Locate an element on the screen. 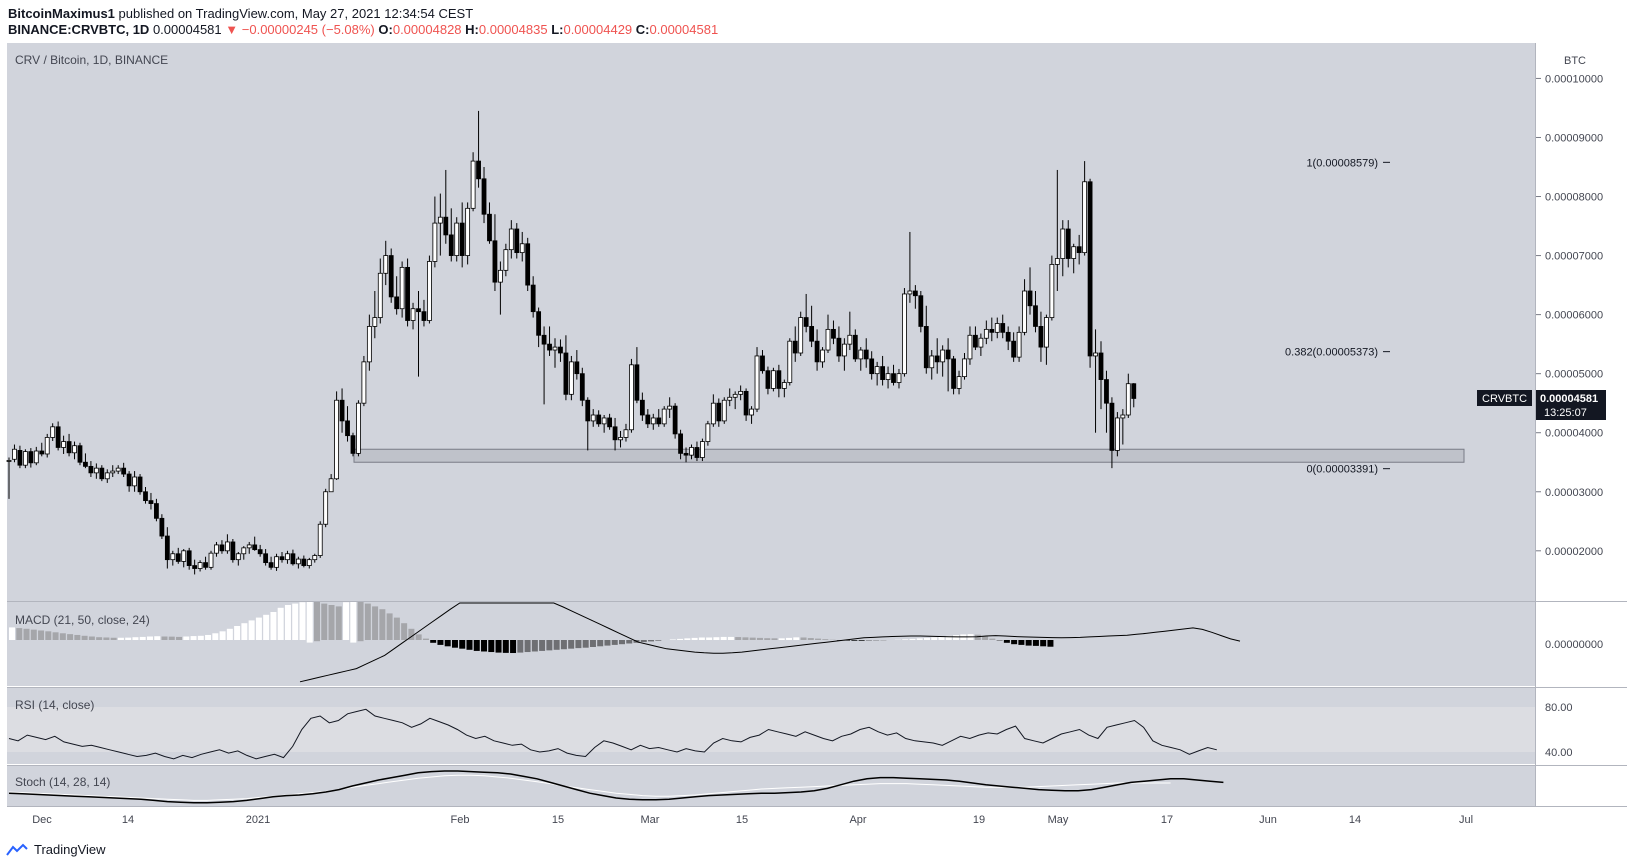 The width and height of the screenshot is (1627, 867). support-zone is located at coordinates (909, 455).